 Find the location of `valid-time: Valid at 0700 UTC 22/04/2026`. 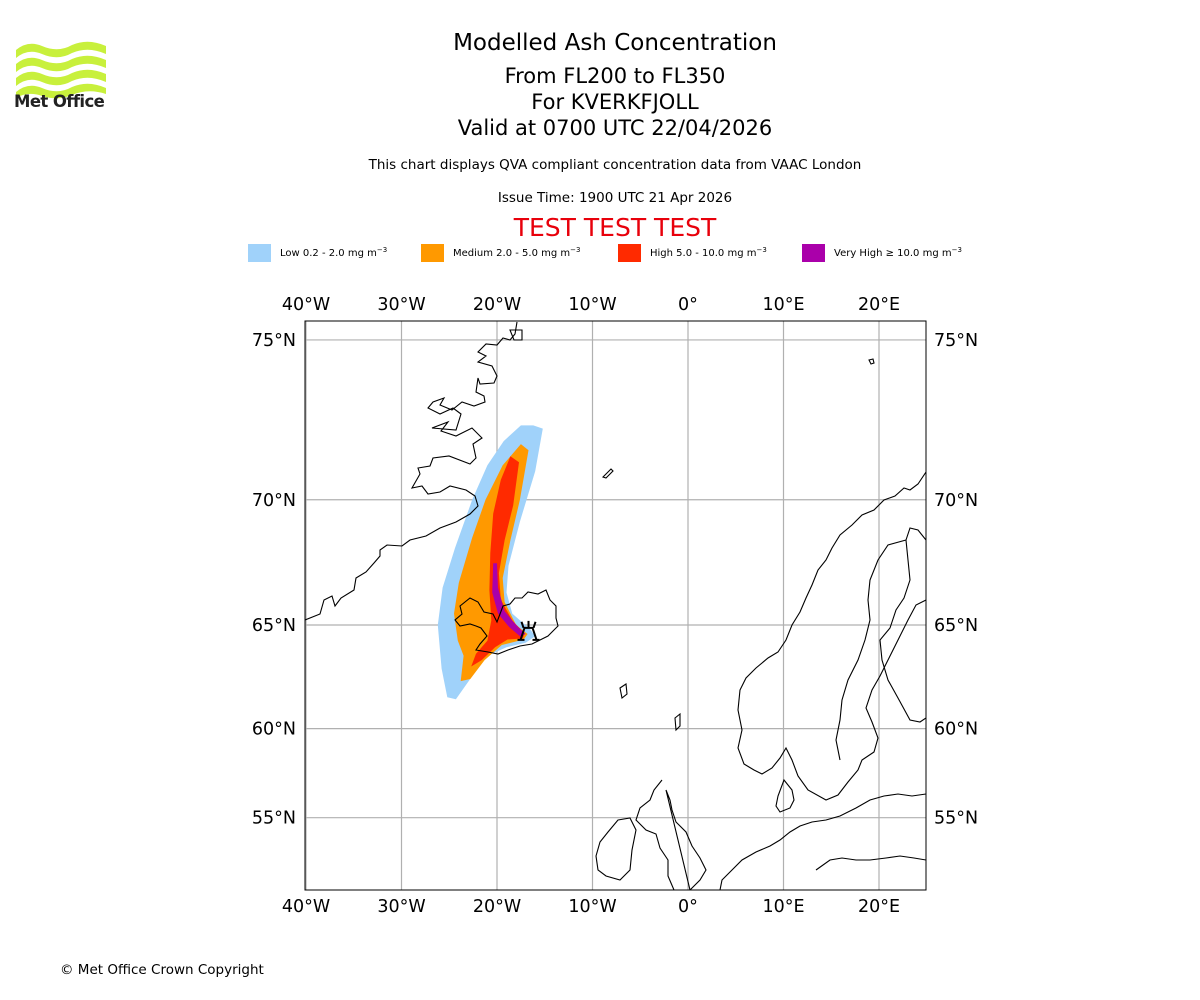

valid-time: Valid at 0700 UTC 22/04/2026 is located at coordinates (615, 128).